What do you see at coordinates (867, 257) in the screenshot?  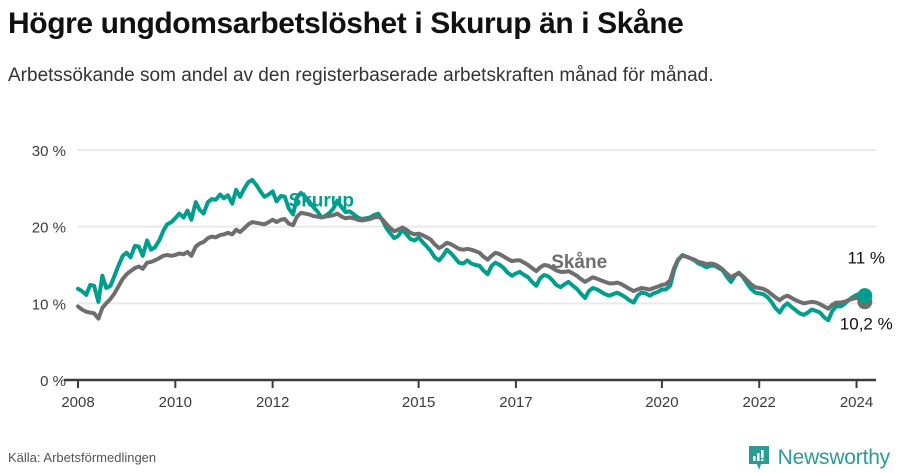 I see `skurup-end-value: 11 %` at bounding box center [867, 257].